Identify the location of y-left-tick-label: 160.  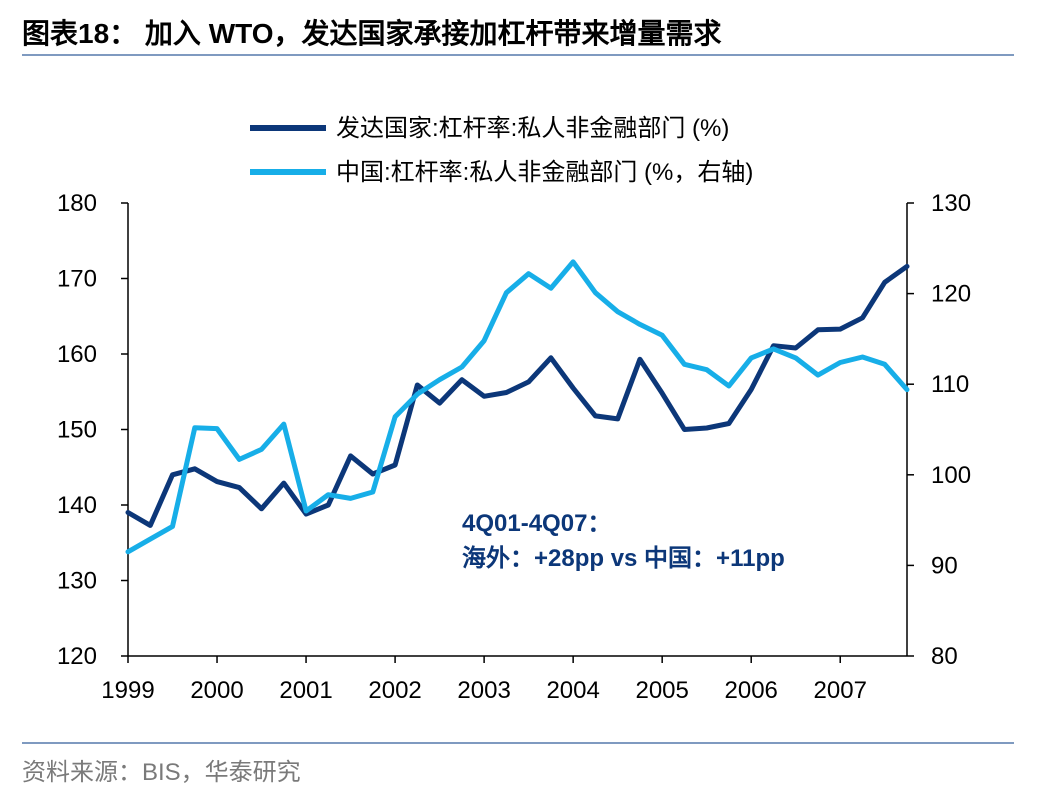
(77, 354).